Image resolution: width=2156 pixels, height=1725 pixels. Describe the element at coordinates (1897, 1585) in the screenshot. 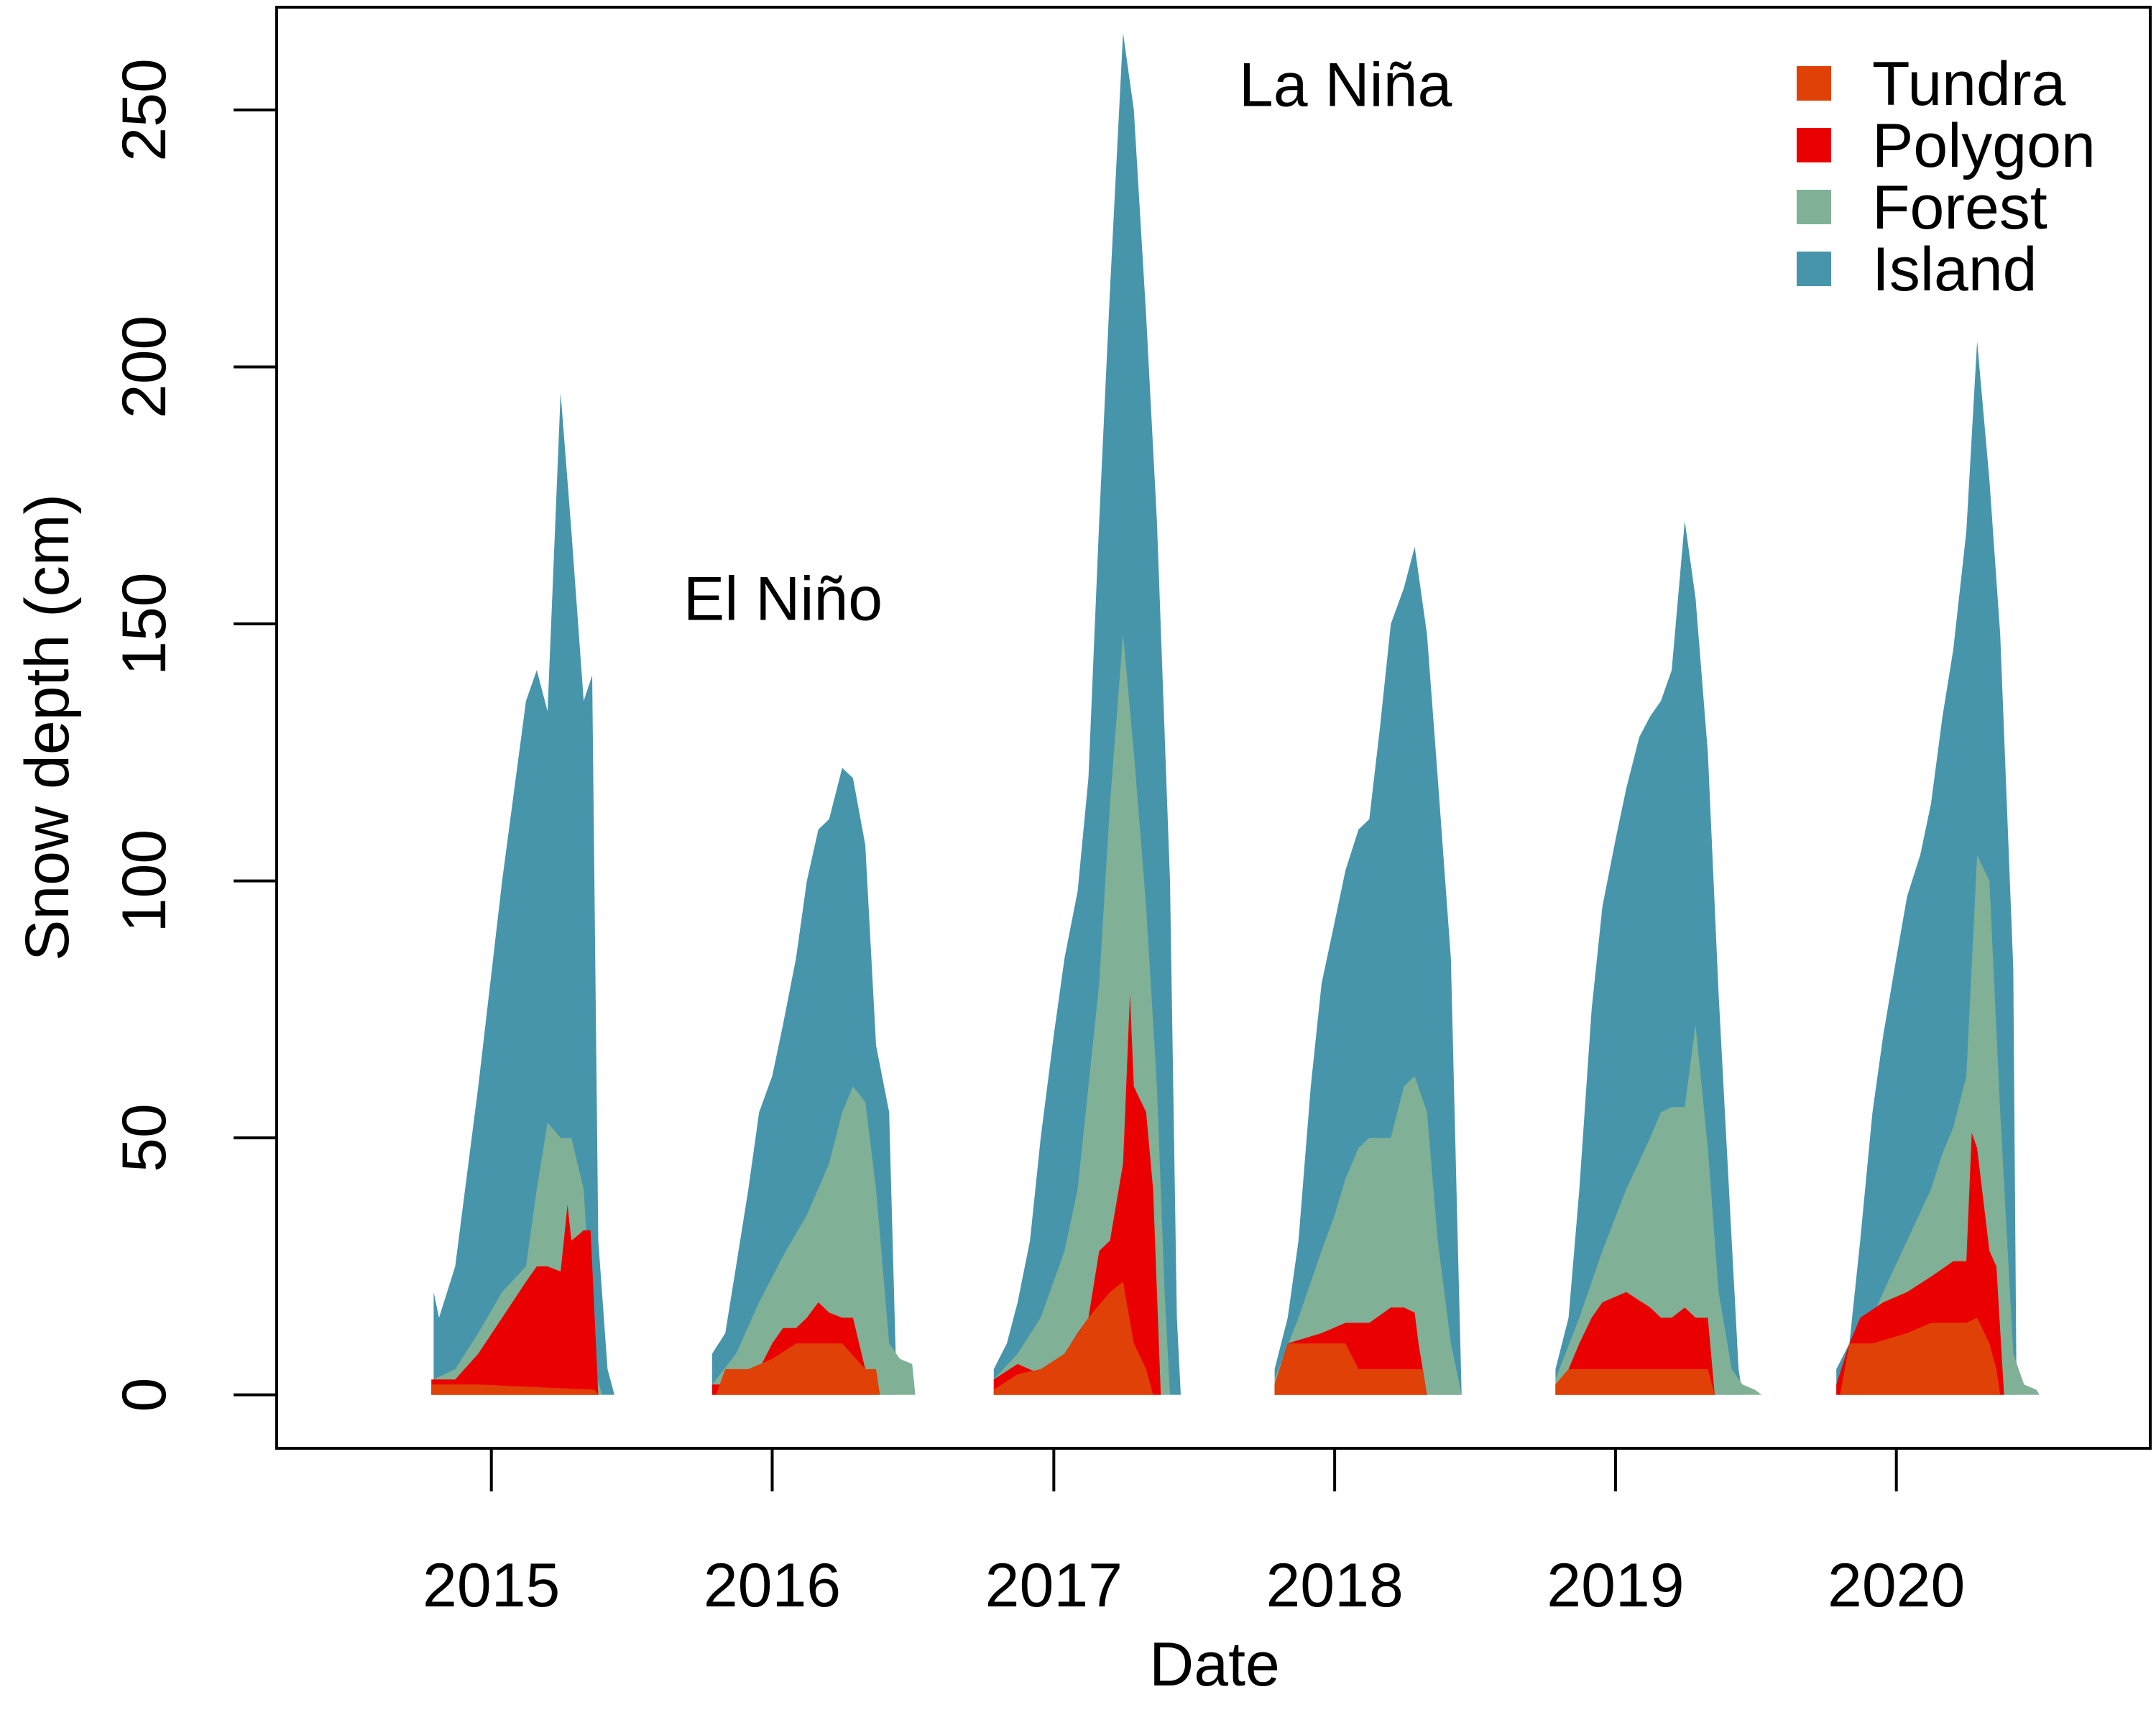

I see `x-tick-label: 2020` at that location.